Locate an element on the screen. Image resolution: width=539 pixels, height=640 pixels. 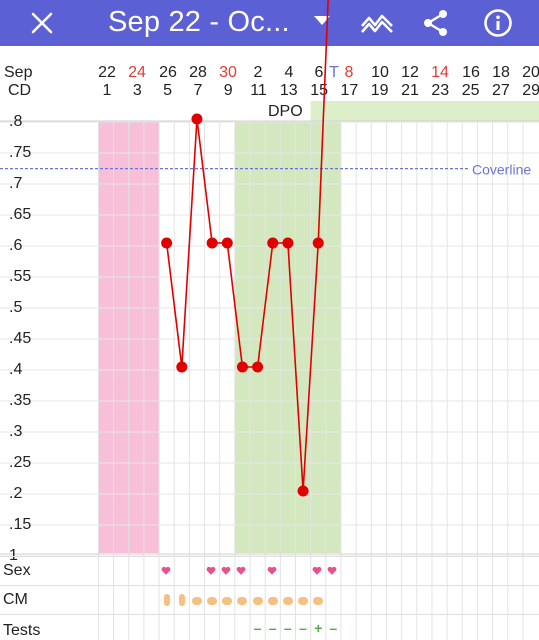
date-cell: 28 is located at coordinates (198, 72).